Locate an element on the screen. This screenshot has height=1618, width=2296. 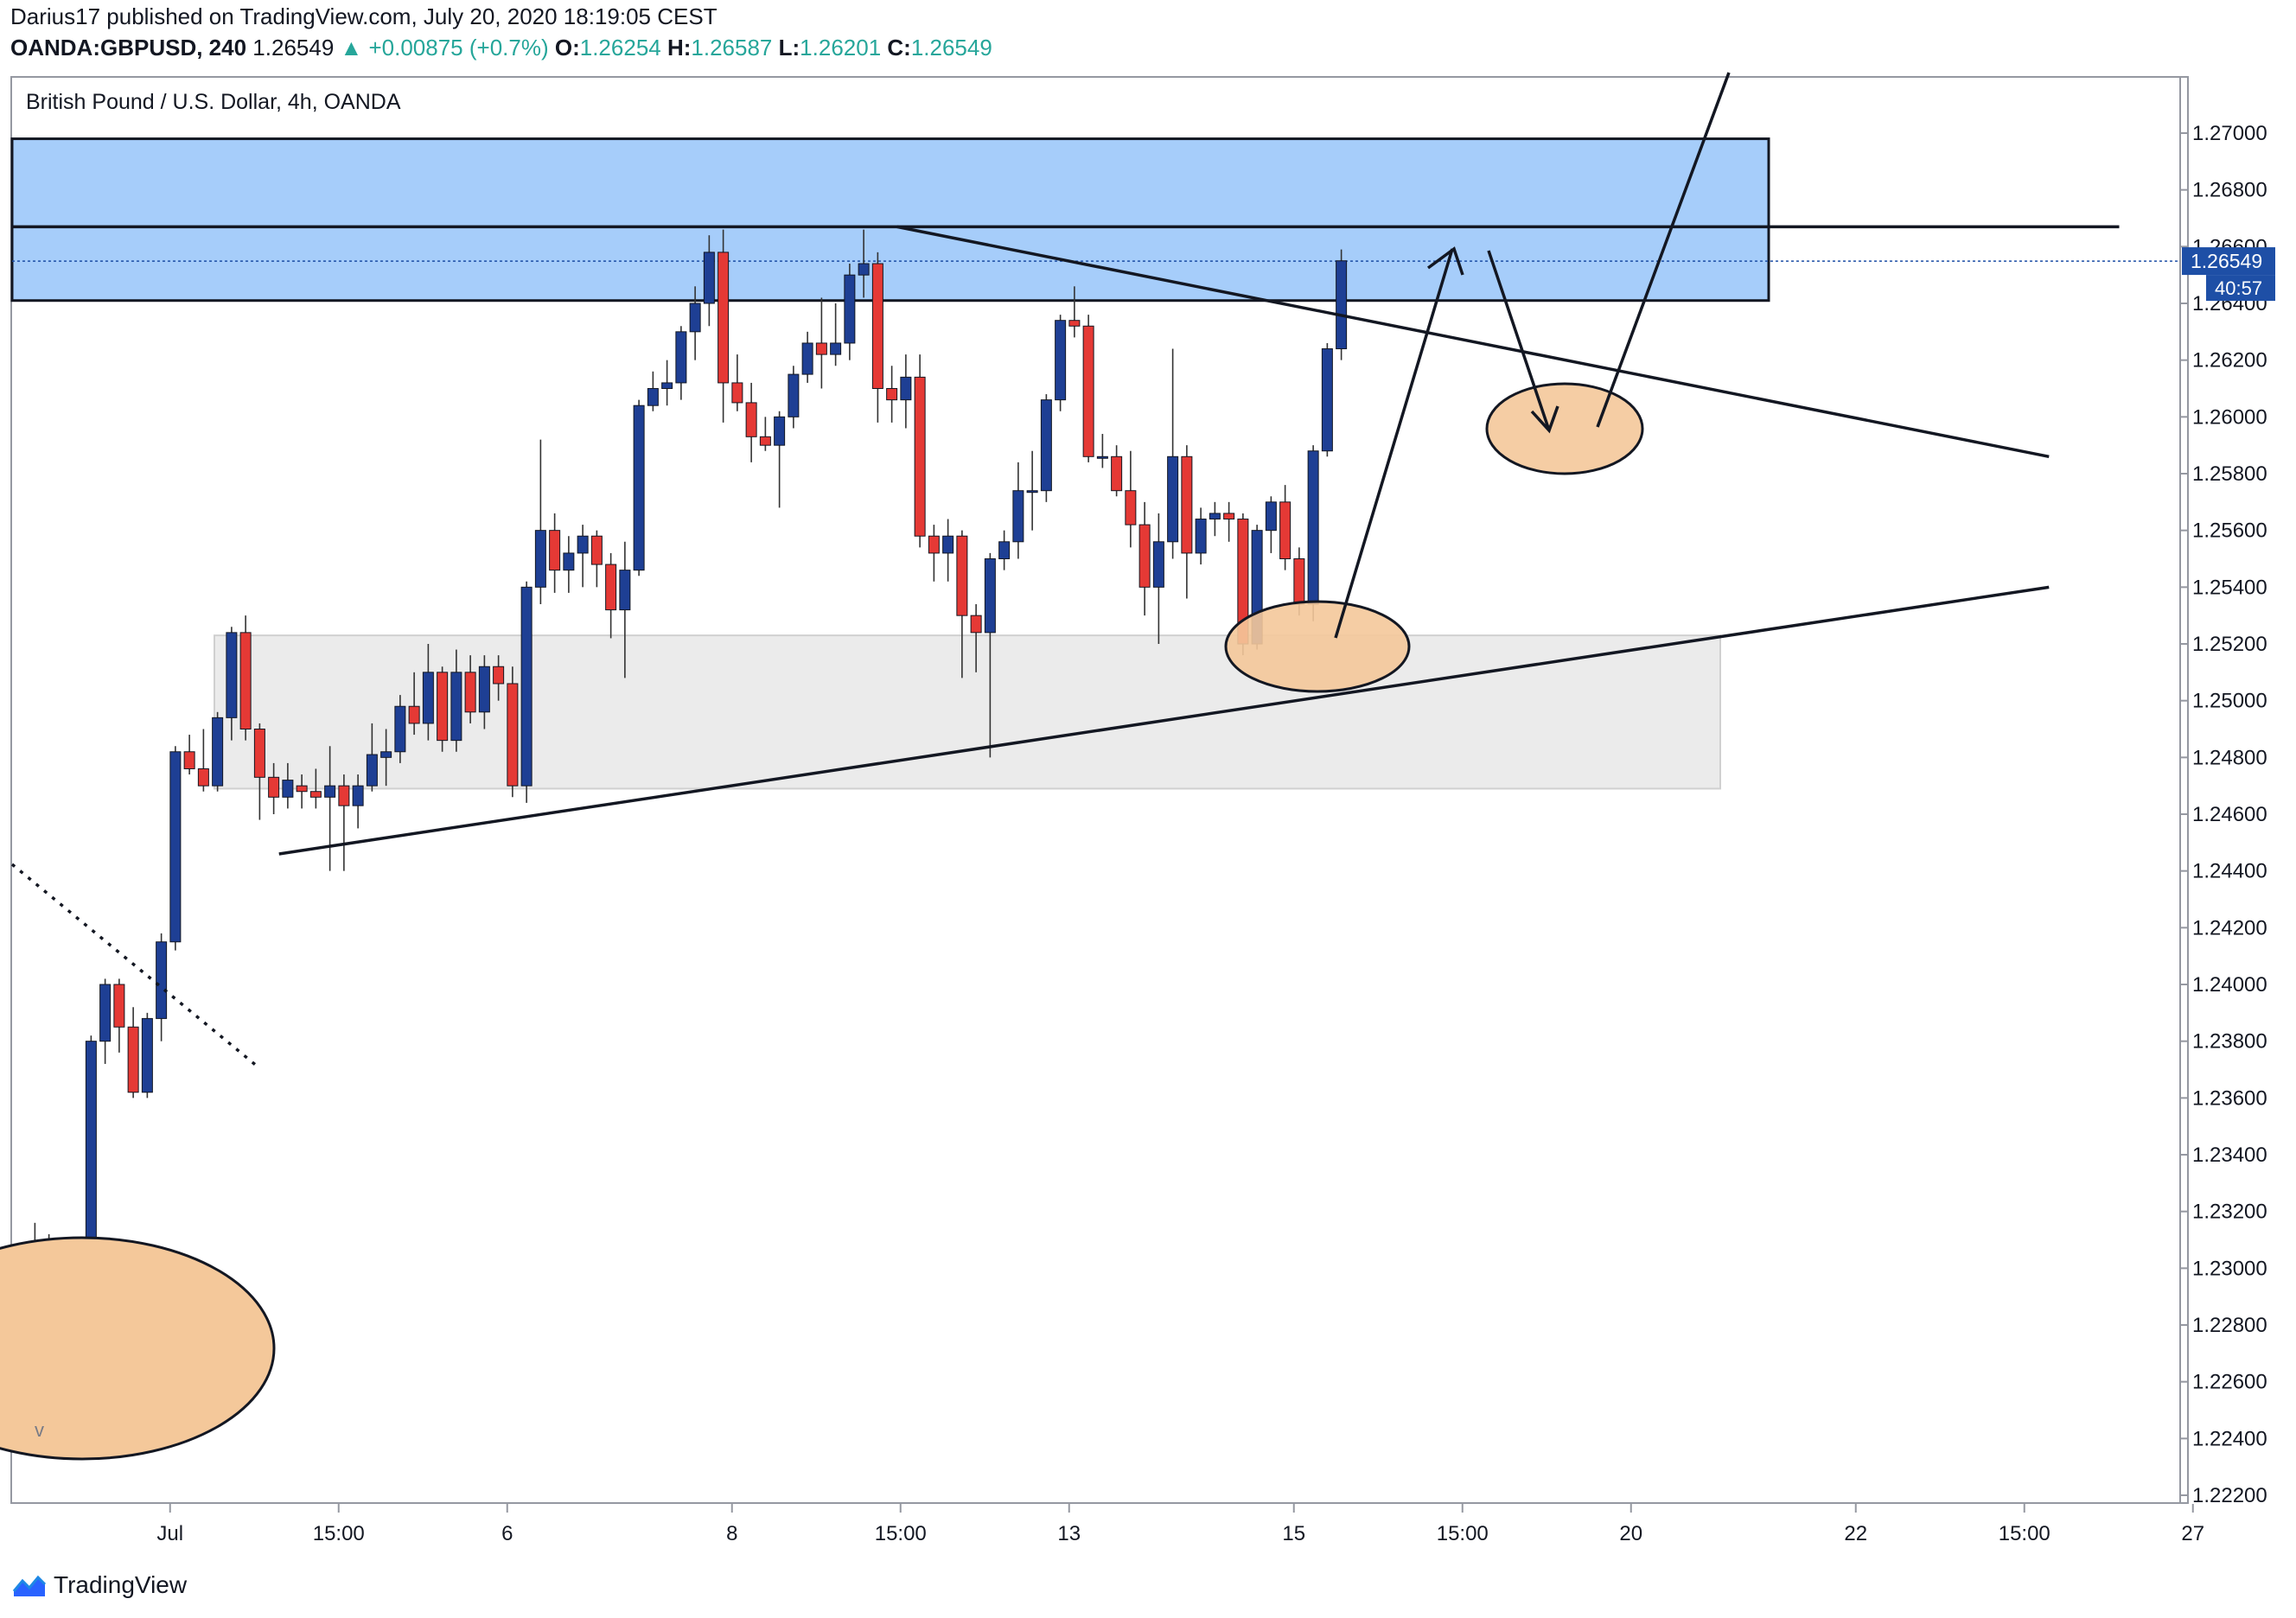
descending-trendline is located at coordinates (1473, 342).